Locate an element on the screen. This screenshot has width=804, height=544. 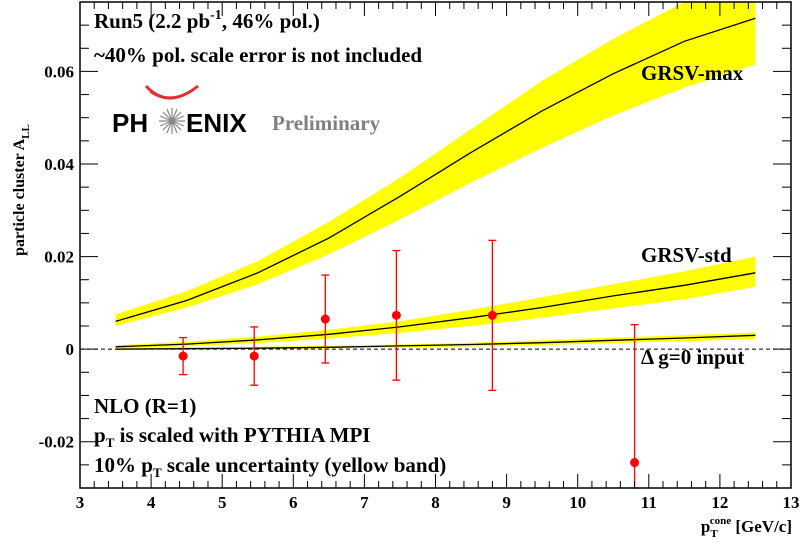
y-tick-label: 0.02 is located at coordinates (59, 257).